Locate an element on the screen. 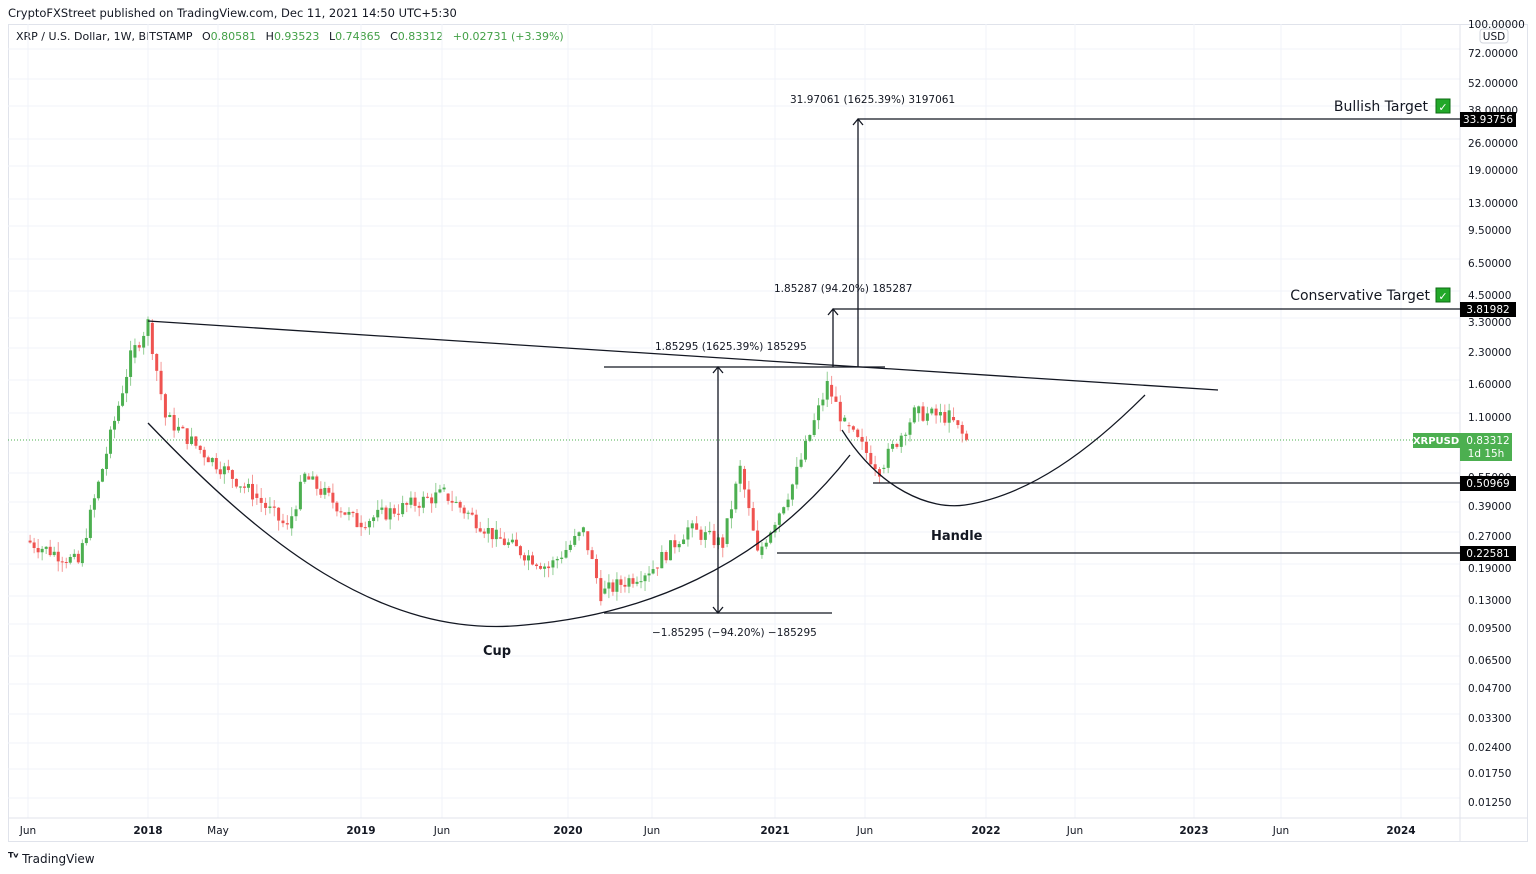  currency-box is located at coordinates (1494, 36).